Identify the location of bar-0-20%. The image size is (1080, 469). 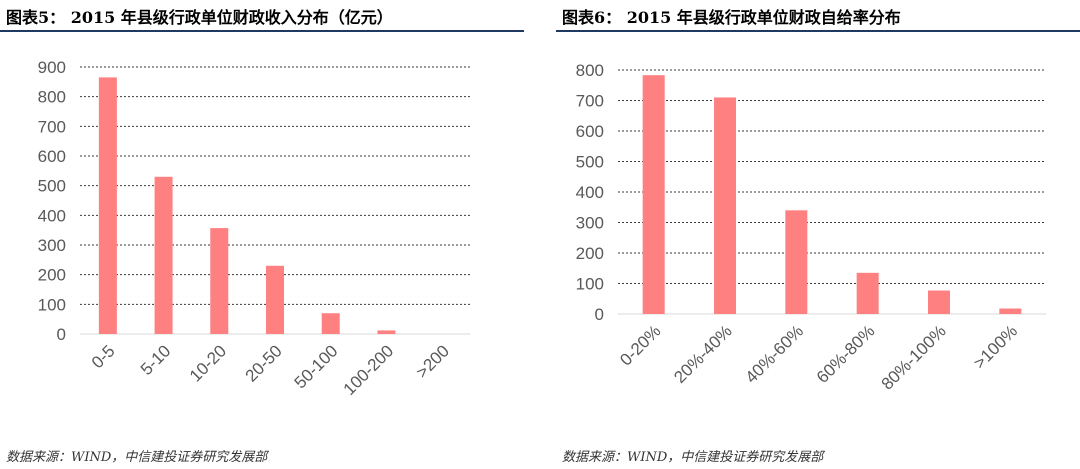
(653, 194).